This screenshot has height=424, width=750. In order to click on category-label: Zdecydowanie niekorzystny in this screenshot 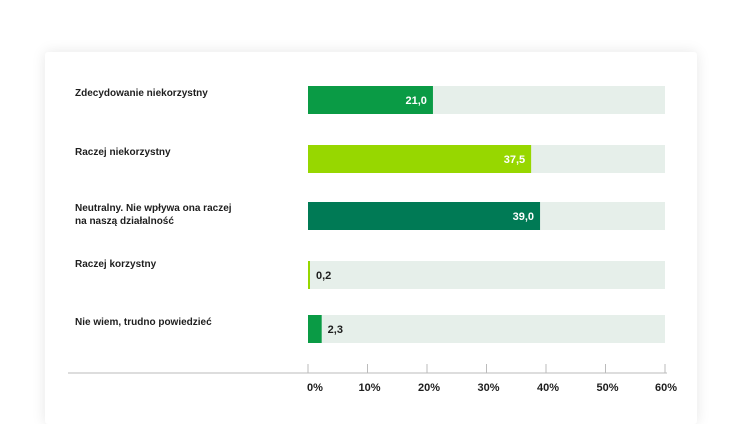, I will do `click(175, 93)`.